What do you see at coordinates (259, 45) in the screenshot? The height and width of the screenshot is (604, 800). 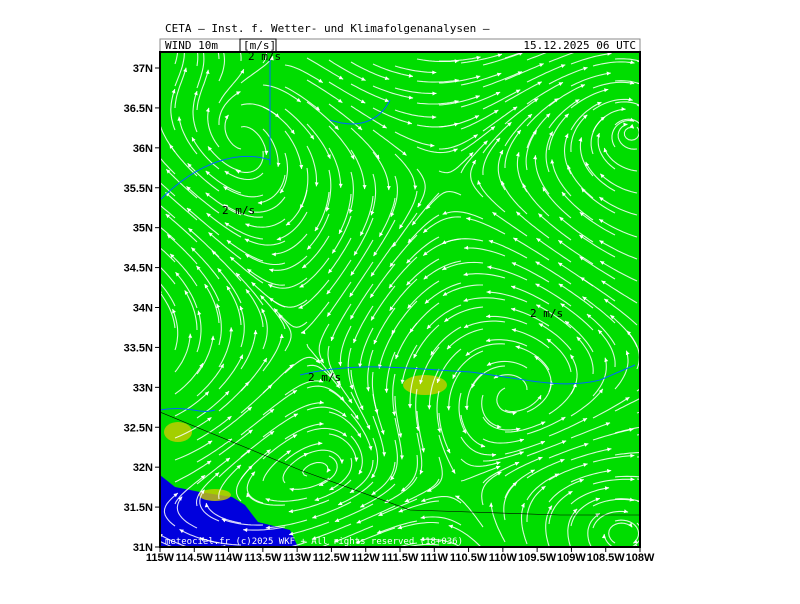 I see `unit: [m/s]` at bounding box center [259, 45].